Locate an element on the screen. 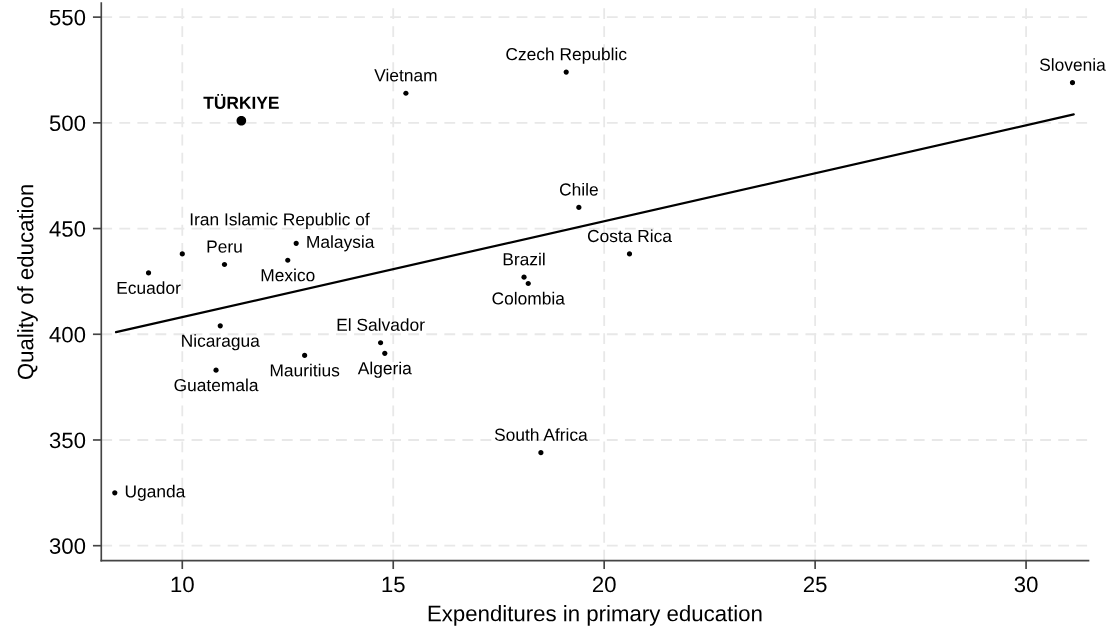  x-tick-label: 20 is located at coordinates (604, 584).